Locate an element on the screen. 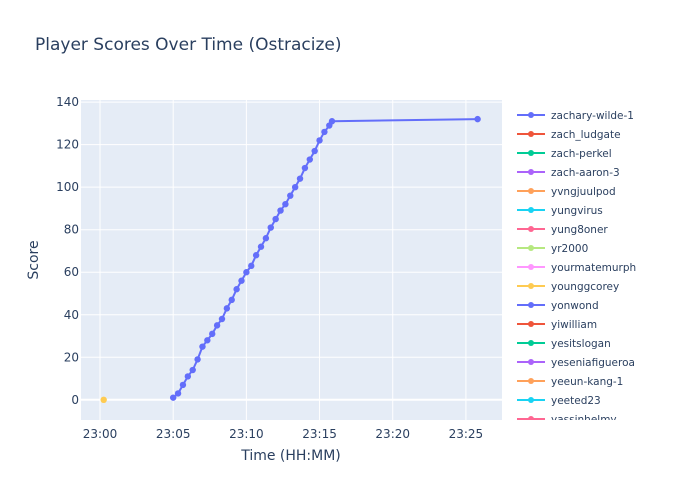 This screenshot has width=700, height=504. legend-item: yiwilliam is located at coordinates (557, 325).